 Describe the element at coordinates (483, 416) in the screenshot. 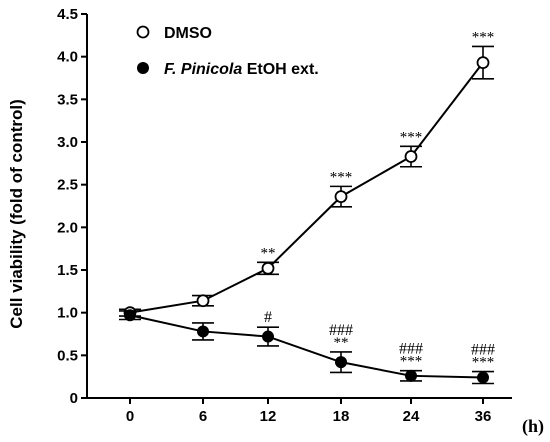

I see `x-tick-label: 36` at that location.